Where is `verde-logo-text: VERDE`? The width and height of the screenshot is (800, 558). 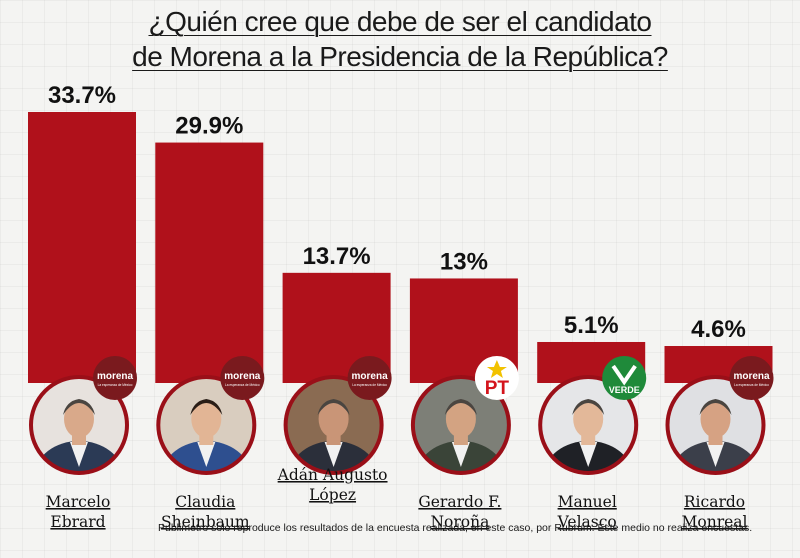 verde-logo-text: VERDE is located at coordinates (624, 390).